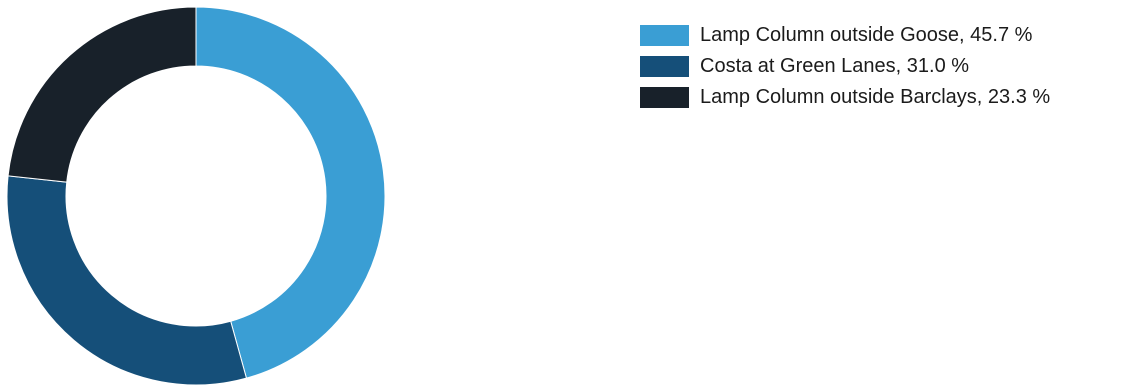 Image resolution: width=1128 pixels, height=387 pixels. I want to click on legend-label: Costa at Green Lanes, 31.0 %, so click(835, 66).